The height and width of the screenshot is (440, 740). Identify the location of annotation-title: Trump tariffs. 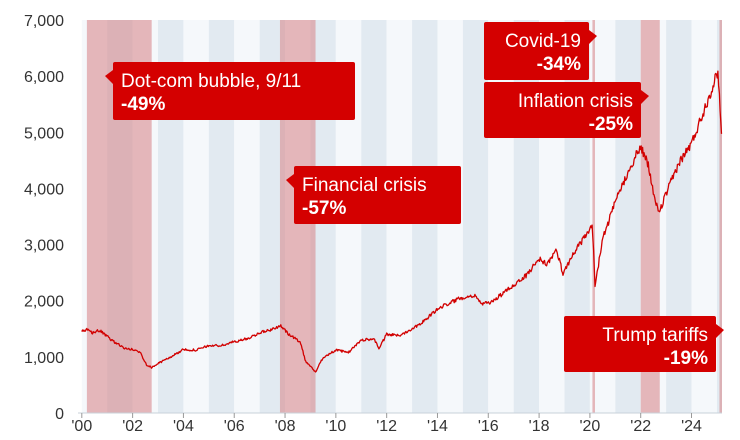
(655, 335).